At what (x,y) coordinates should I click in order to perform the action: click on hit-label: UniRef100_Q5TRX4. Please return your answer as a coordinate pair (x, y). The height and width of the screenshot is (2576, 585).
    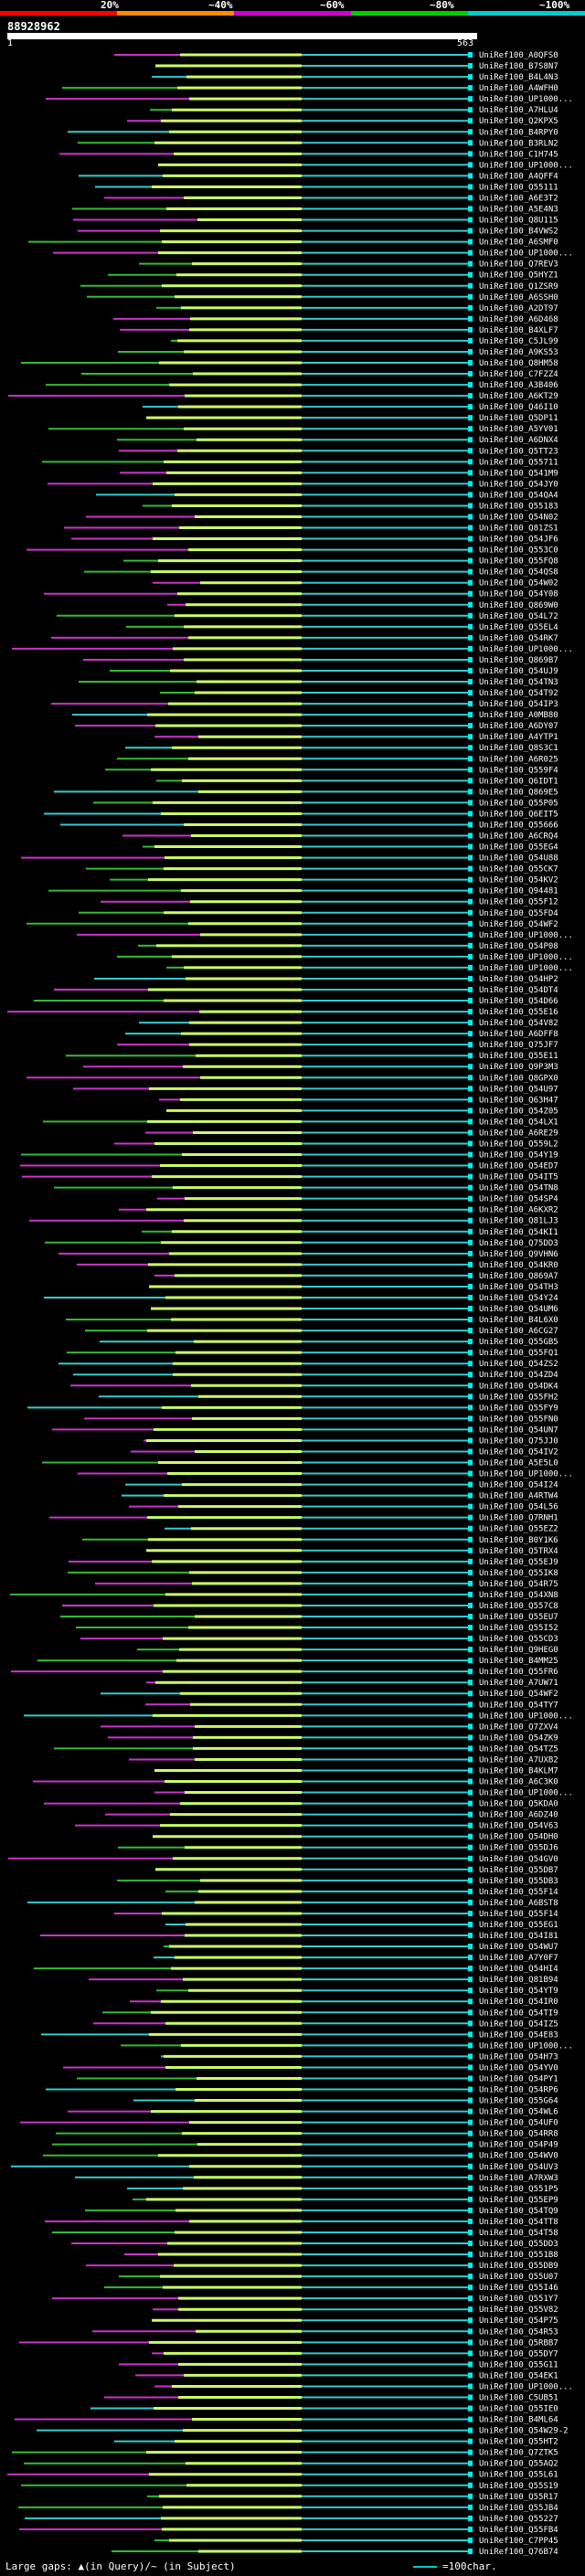
    Looking at the image, I should click on (518, 1551).